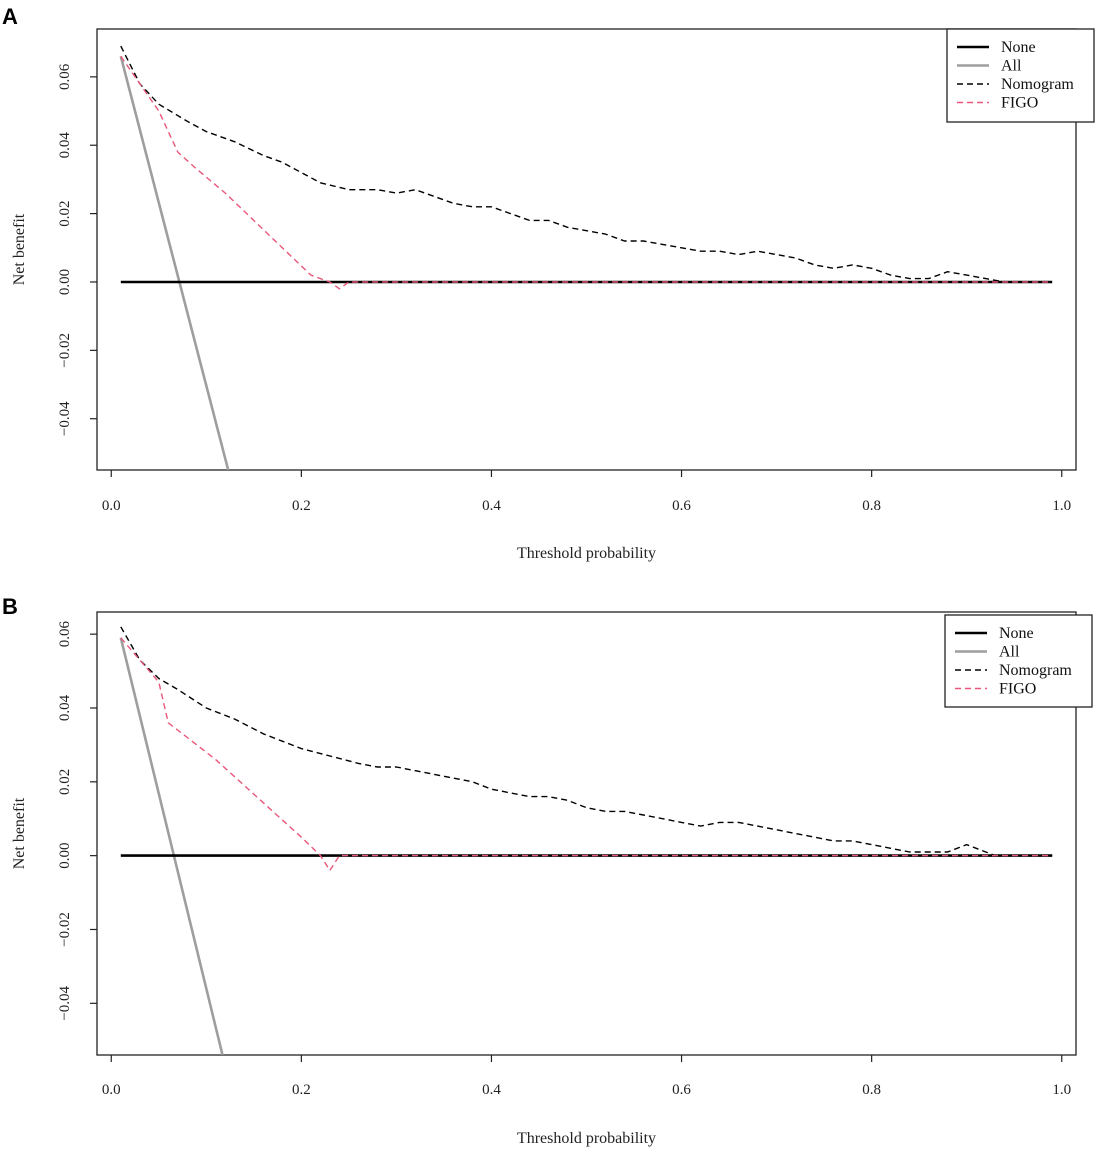 The width and height of the screenshot is (1097, 1149). What do you see at coordinates (10, 606) in the screenshot?
I see `panel-label: B` at bounding box center [10, 606].